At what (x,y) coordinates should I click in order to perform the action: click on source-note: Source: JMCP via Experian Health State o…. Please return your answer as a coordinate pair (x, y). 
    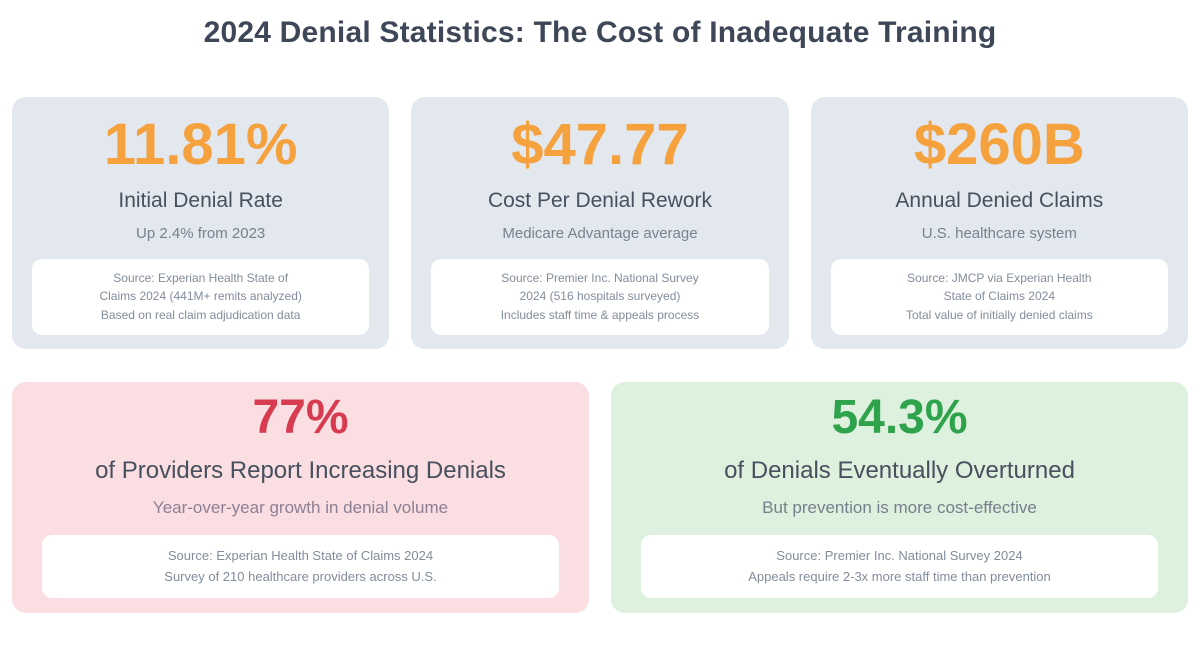
    Looking at the image, I should click on (999, 296).